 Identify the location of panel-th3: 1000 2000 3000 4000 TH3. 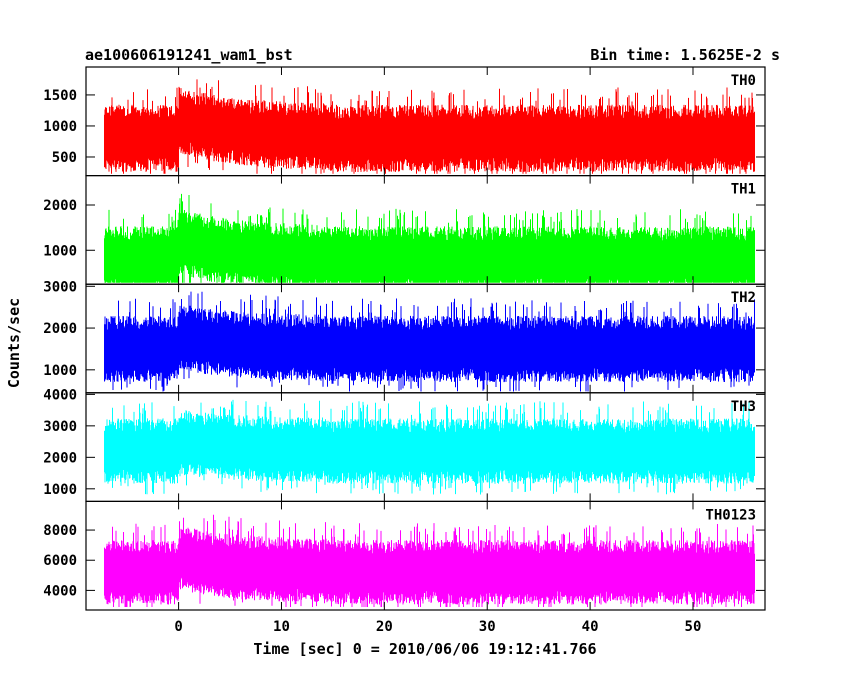
(404, 444).